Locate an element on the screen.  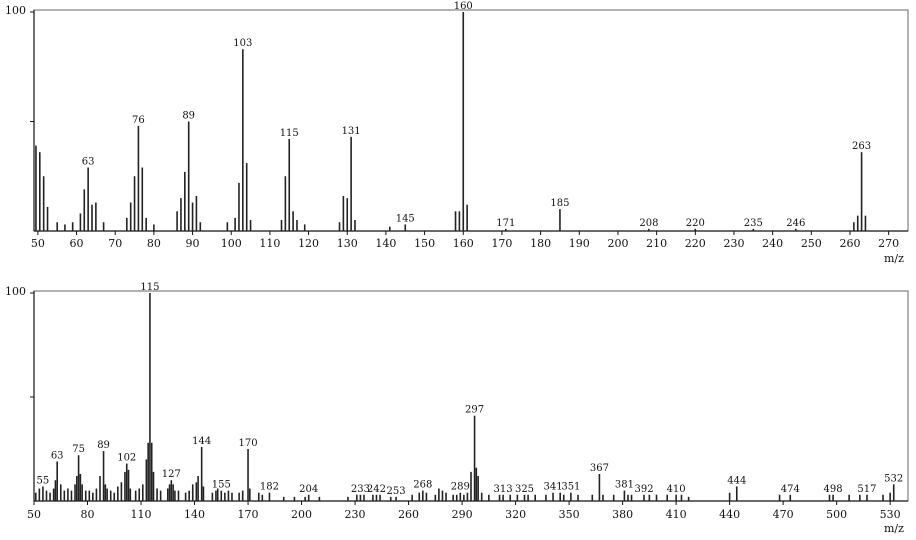
x-tick-label: 270 is located at coordinates (888, 243).